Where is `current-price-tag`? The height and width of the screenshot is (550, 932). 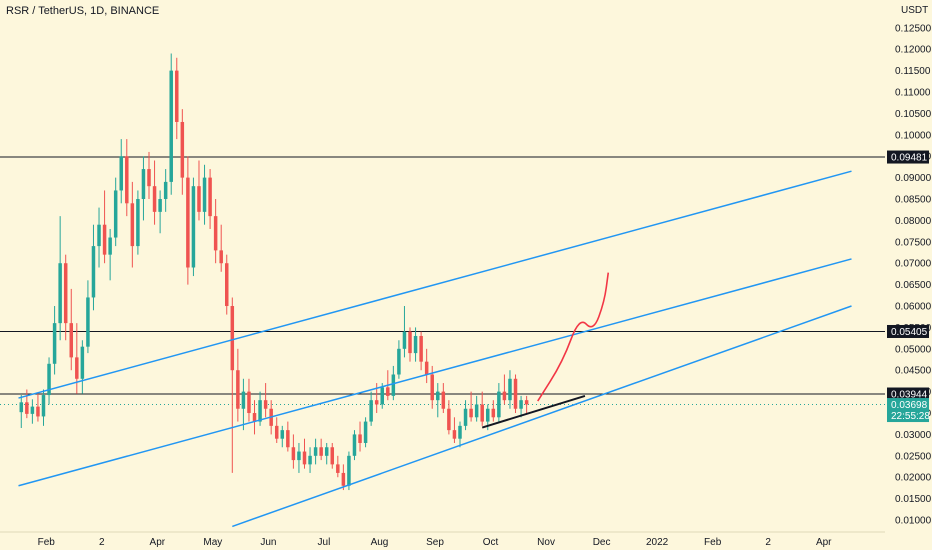
current-price-tag is located at coordinates (908, 410).